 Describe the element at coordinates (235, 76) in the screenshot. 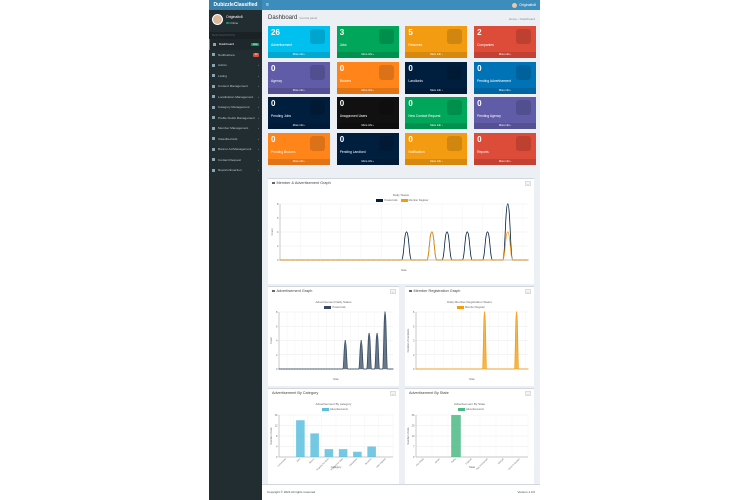

I see `sidebar-item-listing: Listing ‹` at that location.